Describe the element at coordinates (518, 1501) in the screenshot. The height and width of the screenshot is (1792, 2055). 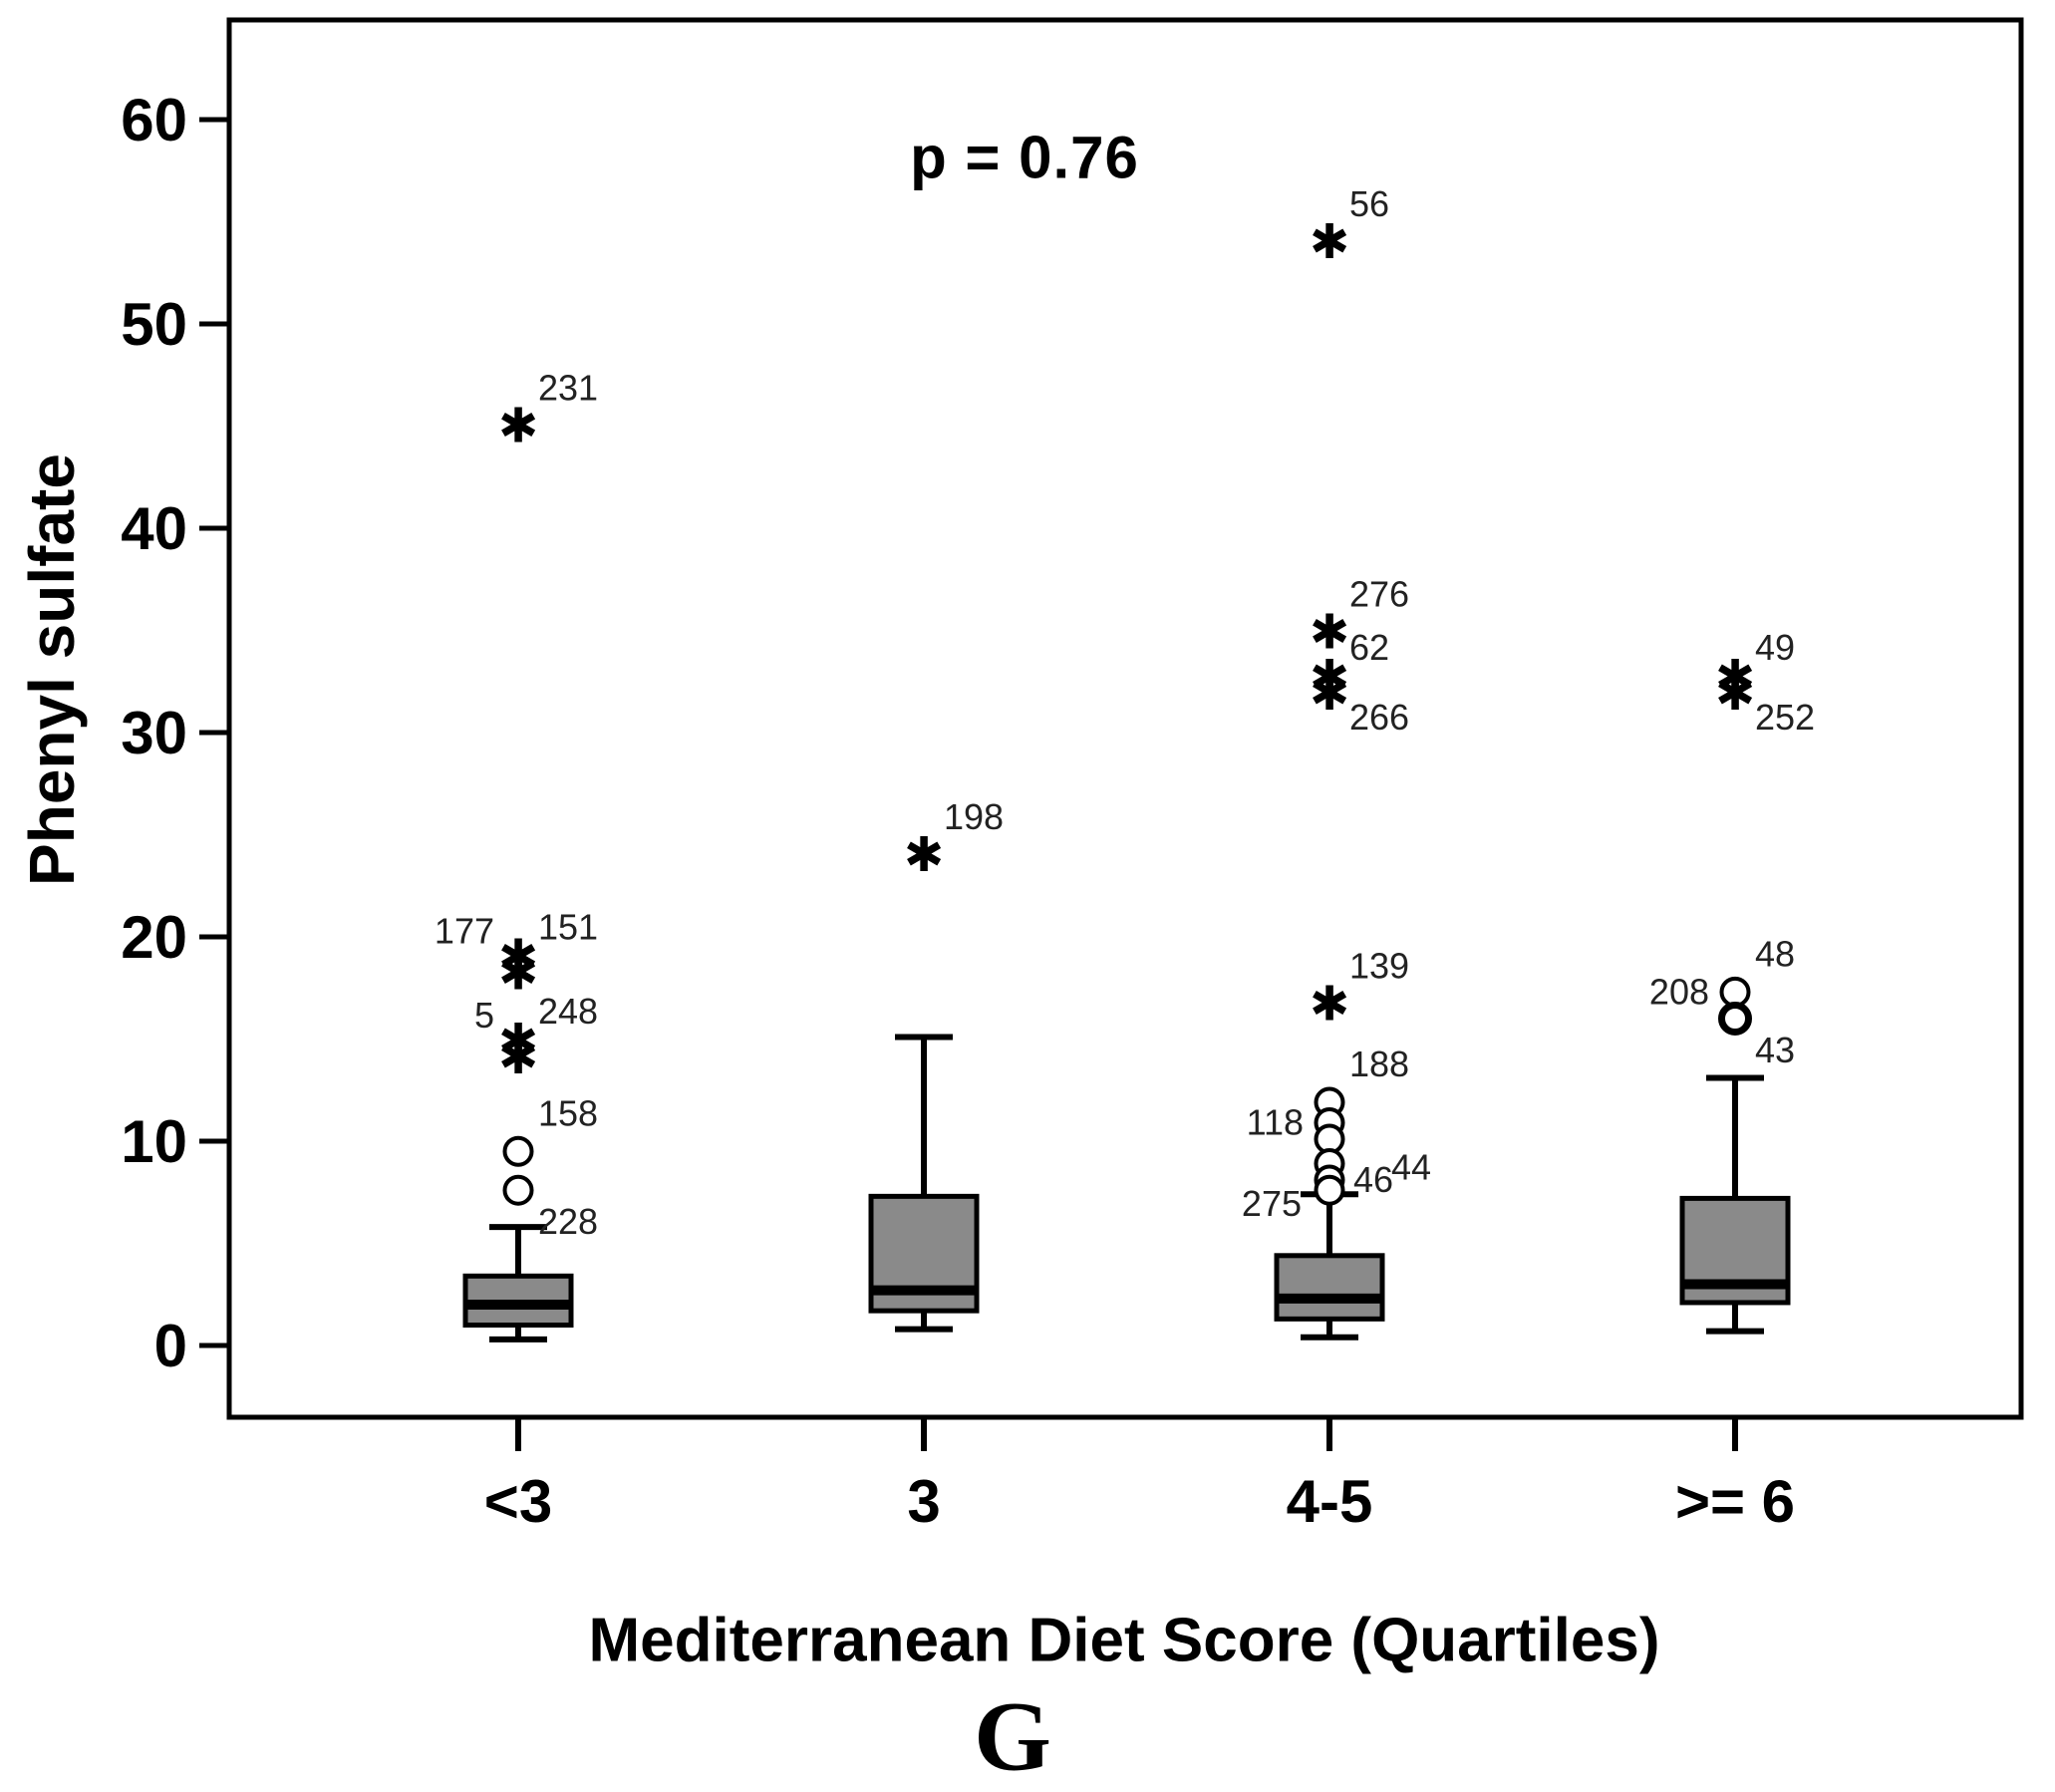
I see `x-category-label: <3` at that location.